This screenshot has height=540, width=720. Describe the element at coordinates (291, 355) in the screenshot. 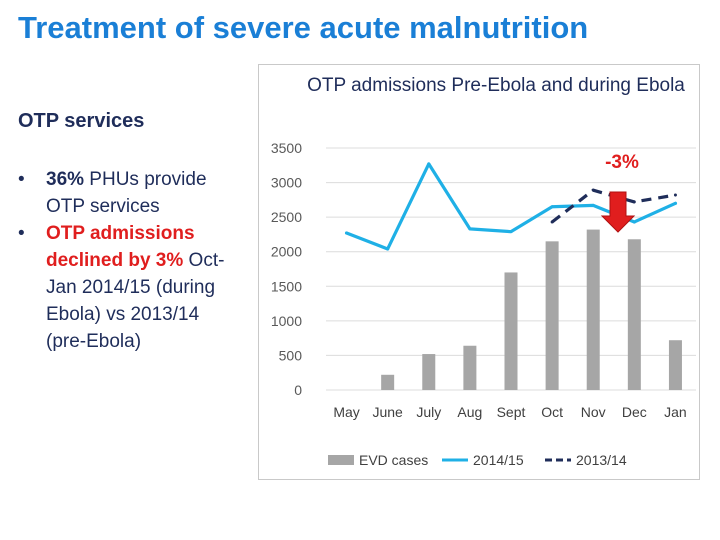

I see `y-tick-label: 500` at that location.